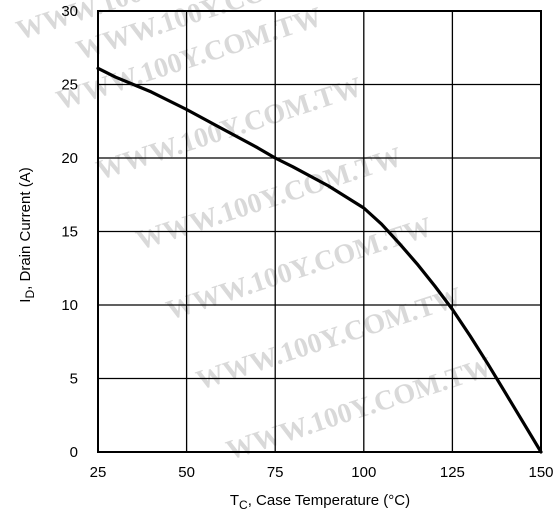 Image resolution: width=556 pixels, height=518 pixels. Describe the element at coordinates (69, 158) in the screenshot. I see `y-tick-label: 20` at that location.